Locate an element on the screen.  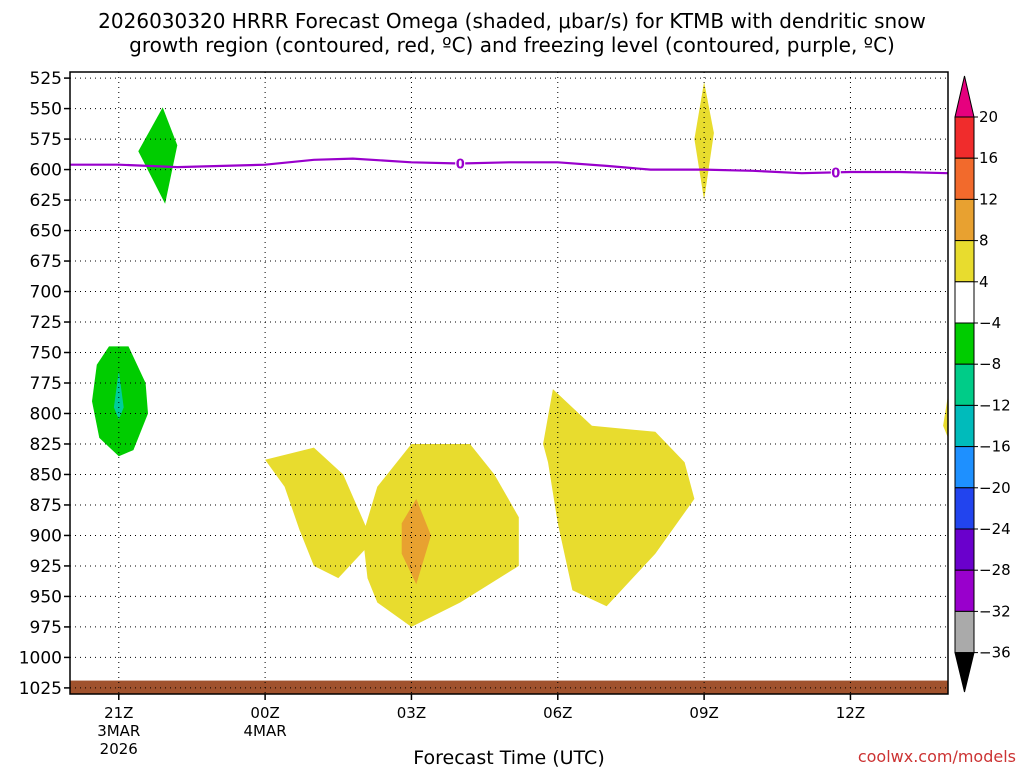
y-tick-label: 775 is located at coordinates (46, 384).